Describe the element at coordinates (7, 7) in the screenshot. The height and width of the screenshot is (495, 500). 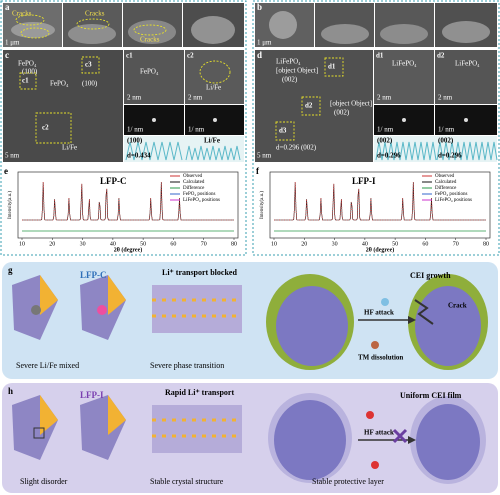
I see `panel-label: a` at that location.